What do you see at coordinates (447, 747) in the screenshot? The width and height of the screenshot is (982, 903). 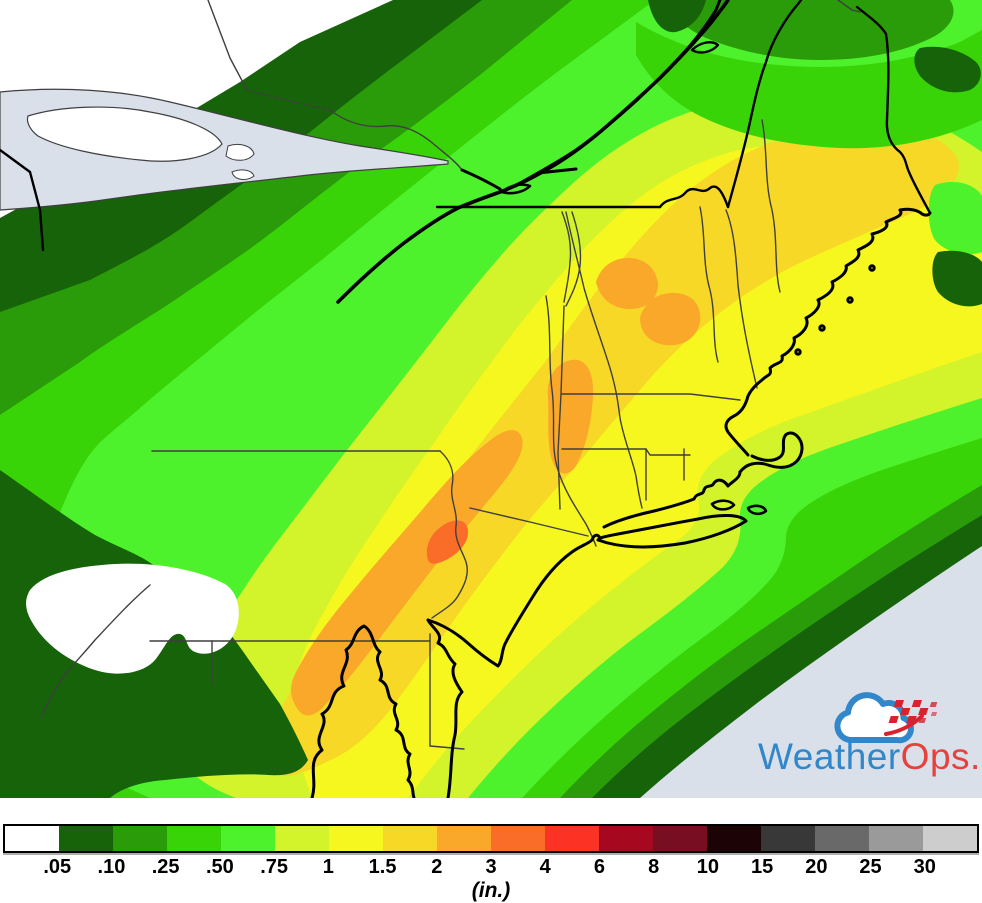 I see `border-delaware-south` at bounding box center [447, 747].